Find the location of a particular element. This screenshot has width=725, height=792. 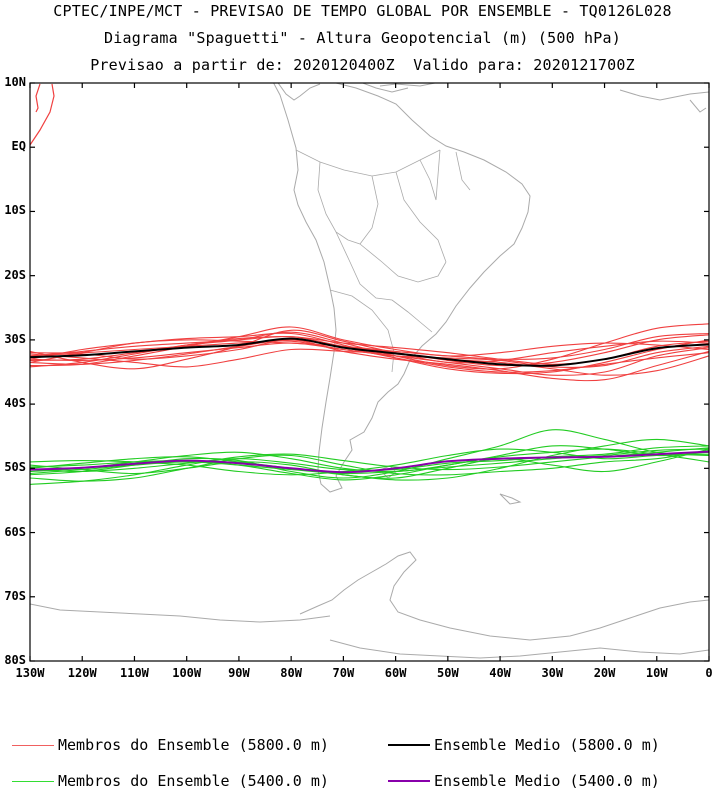

coastline-antarctica-shelf is located at coordinates (519, 649).